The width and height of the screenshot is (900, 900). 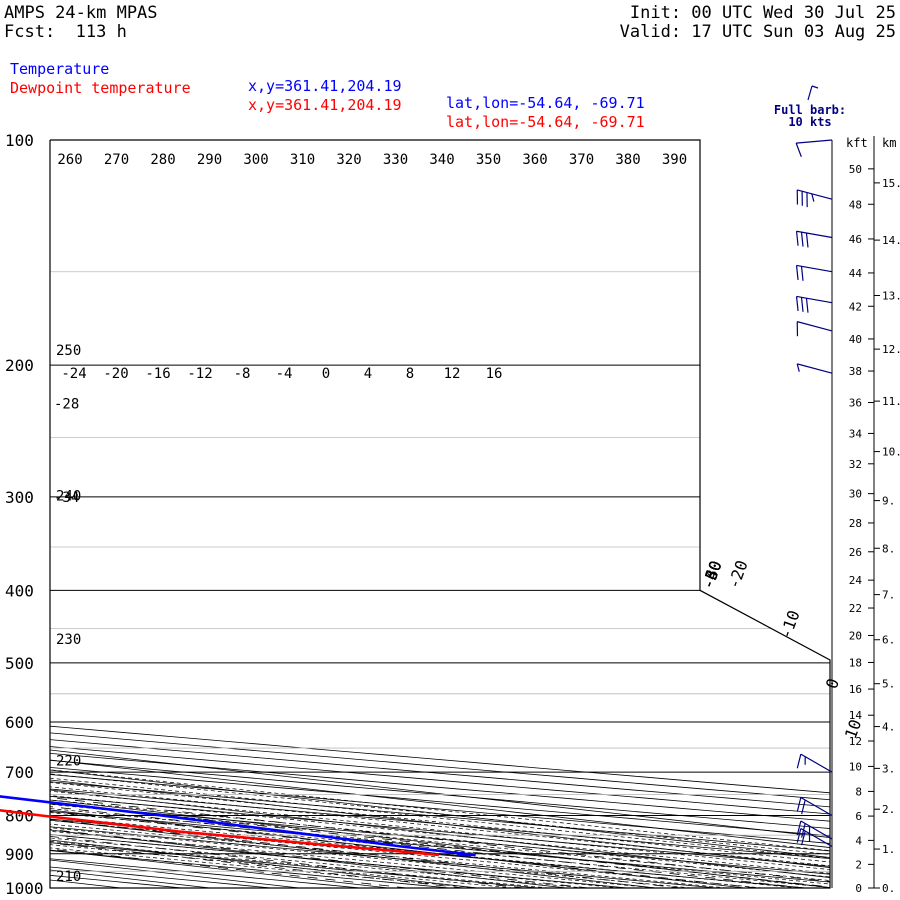 What do you see at coordinates (888, 849) in the screenshot?
I see `km-tick-label: 1.` at bounding box center [888, 849].